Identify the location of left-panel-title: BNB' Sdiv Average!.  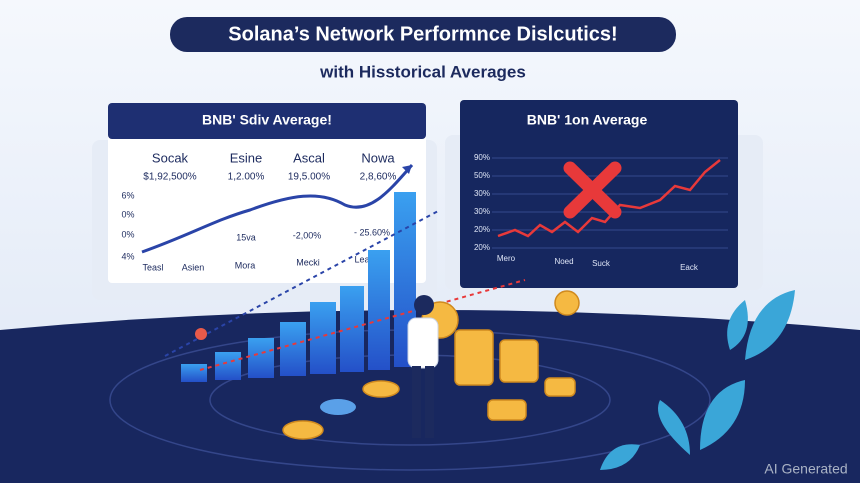
(267, 120).